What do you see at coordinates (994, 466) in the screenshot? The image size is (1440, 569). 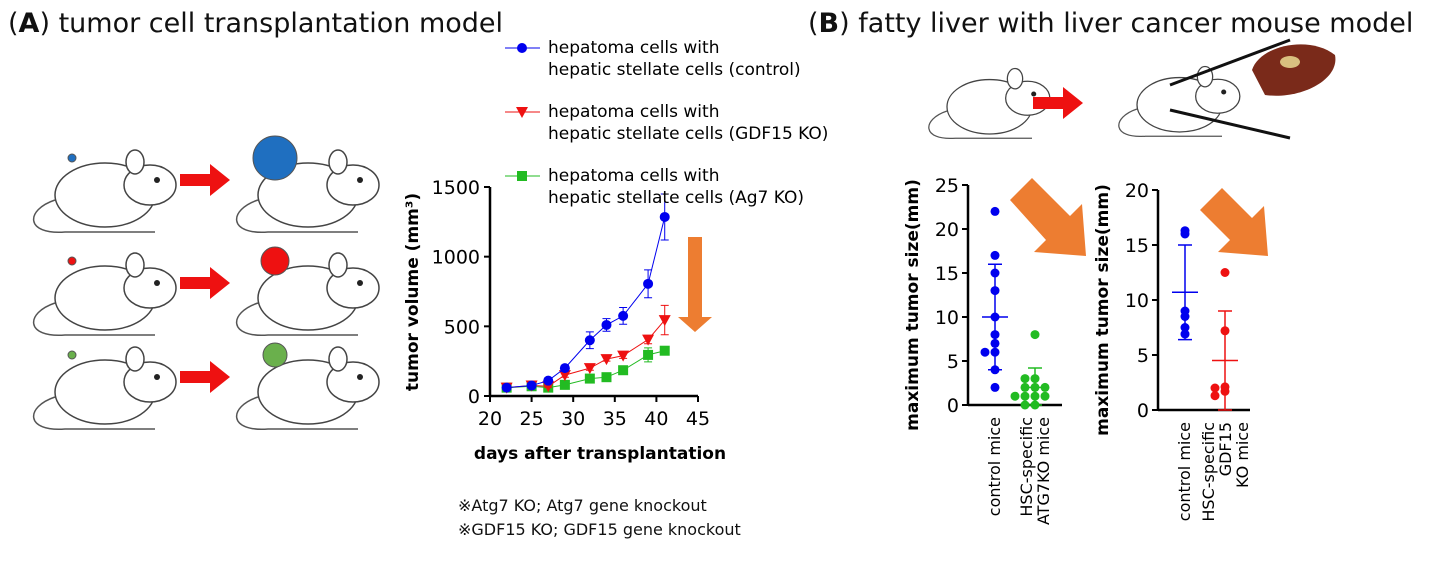 I see `category-label: control mice` at bounding box center [994, 466].